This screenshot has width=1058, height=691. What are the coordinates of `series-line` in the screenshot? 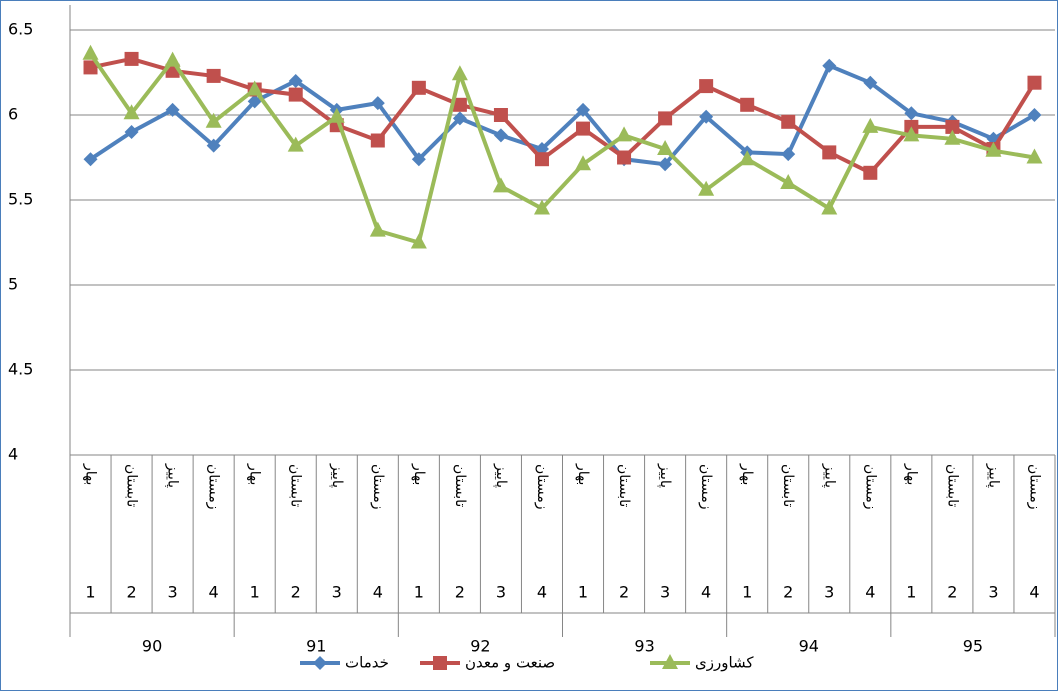 It's located at (562, 115).